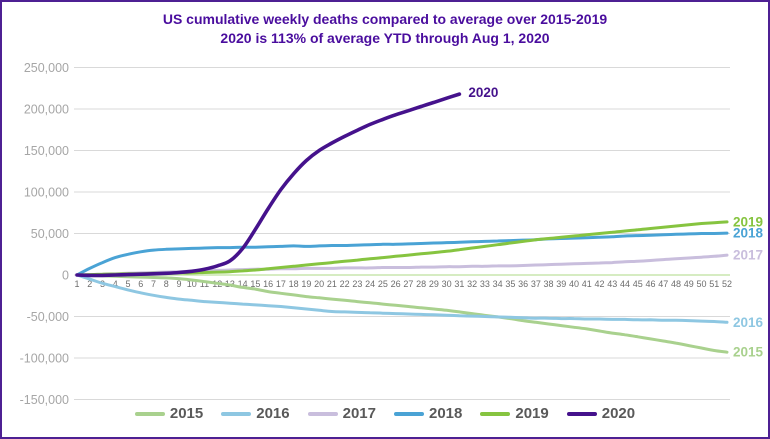 The width and height of the screenshot is (770, 439). Describe the element at coordinates (383, 284) in the screenshot. I see `x-tick-label: 25` at that location.